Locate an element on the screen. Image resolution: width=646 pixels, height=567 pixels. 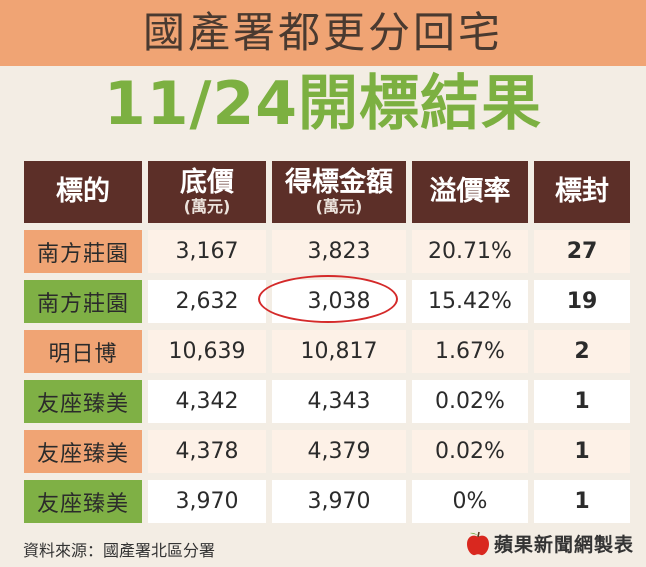
title-banner: 國產署都更分回宅 is located at coordinates (323, 33).